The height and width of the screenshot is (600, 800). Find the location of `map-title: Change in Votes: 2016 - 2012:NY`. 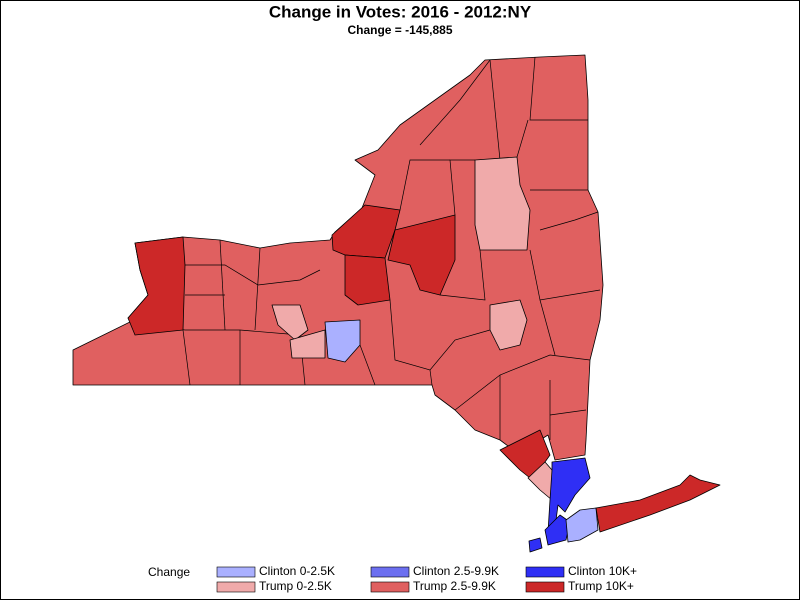

map-title: Change in Votes: 2016 - 2012:NY is located at coordinates (400, 11).